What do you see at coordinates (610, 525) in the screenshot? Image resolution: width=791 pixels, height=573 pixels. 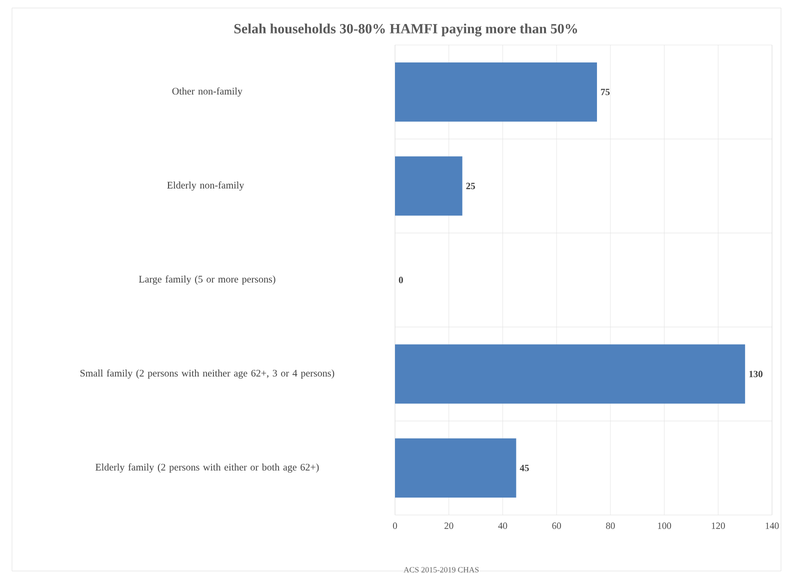 I see `x-tick-label: 80` at bounding box center [610, 525].